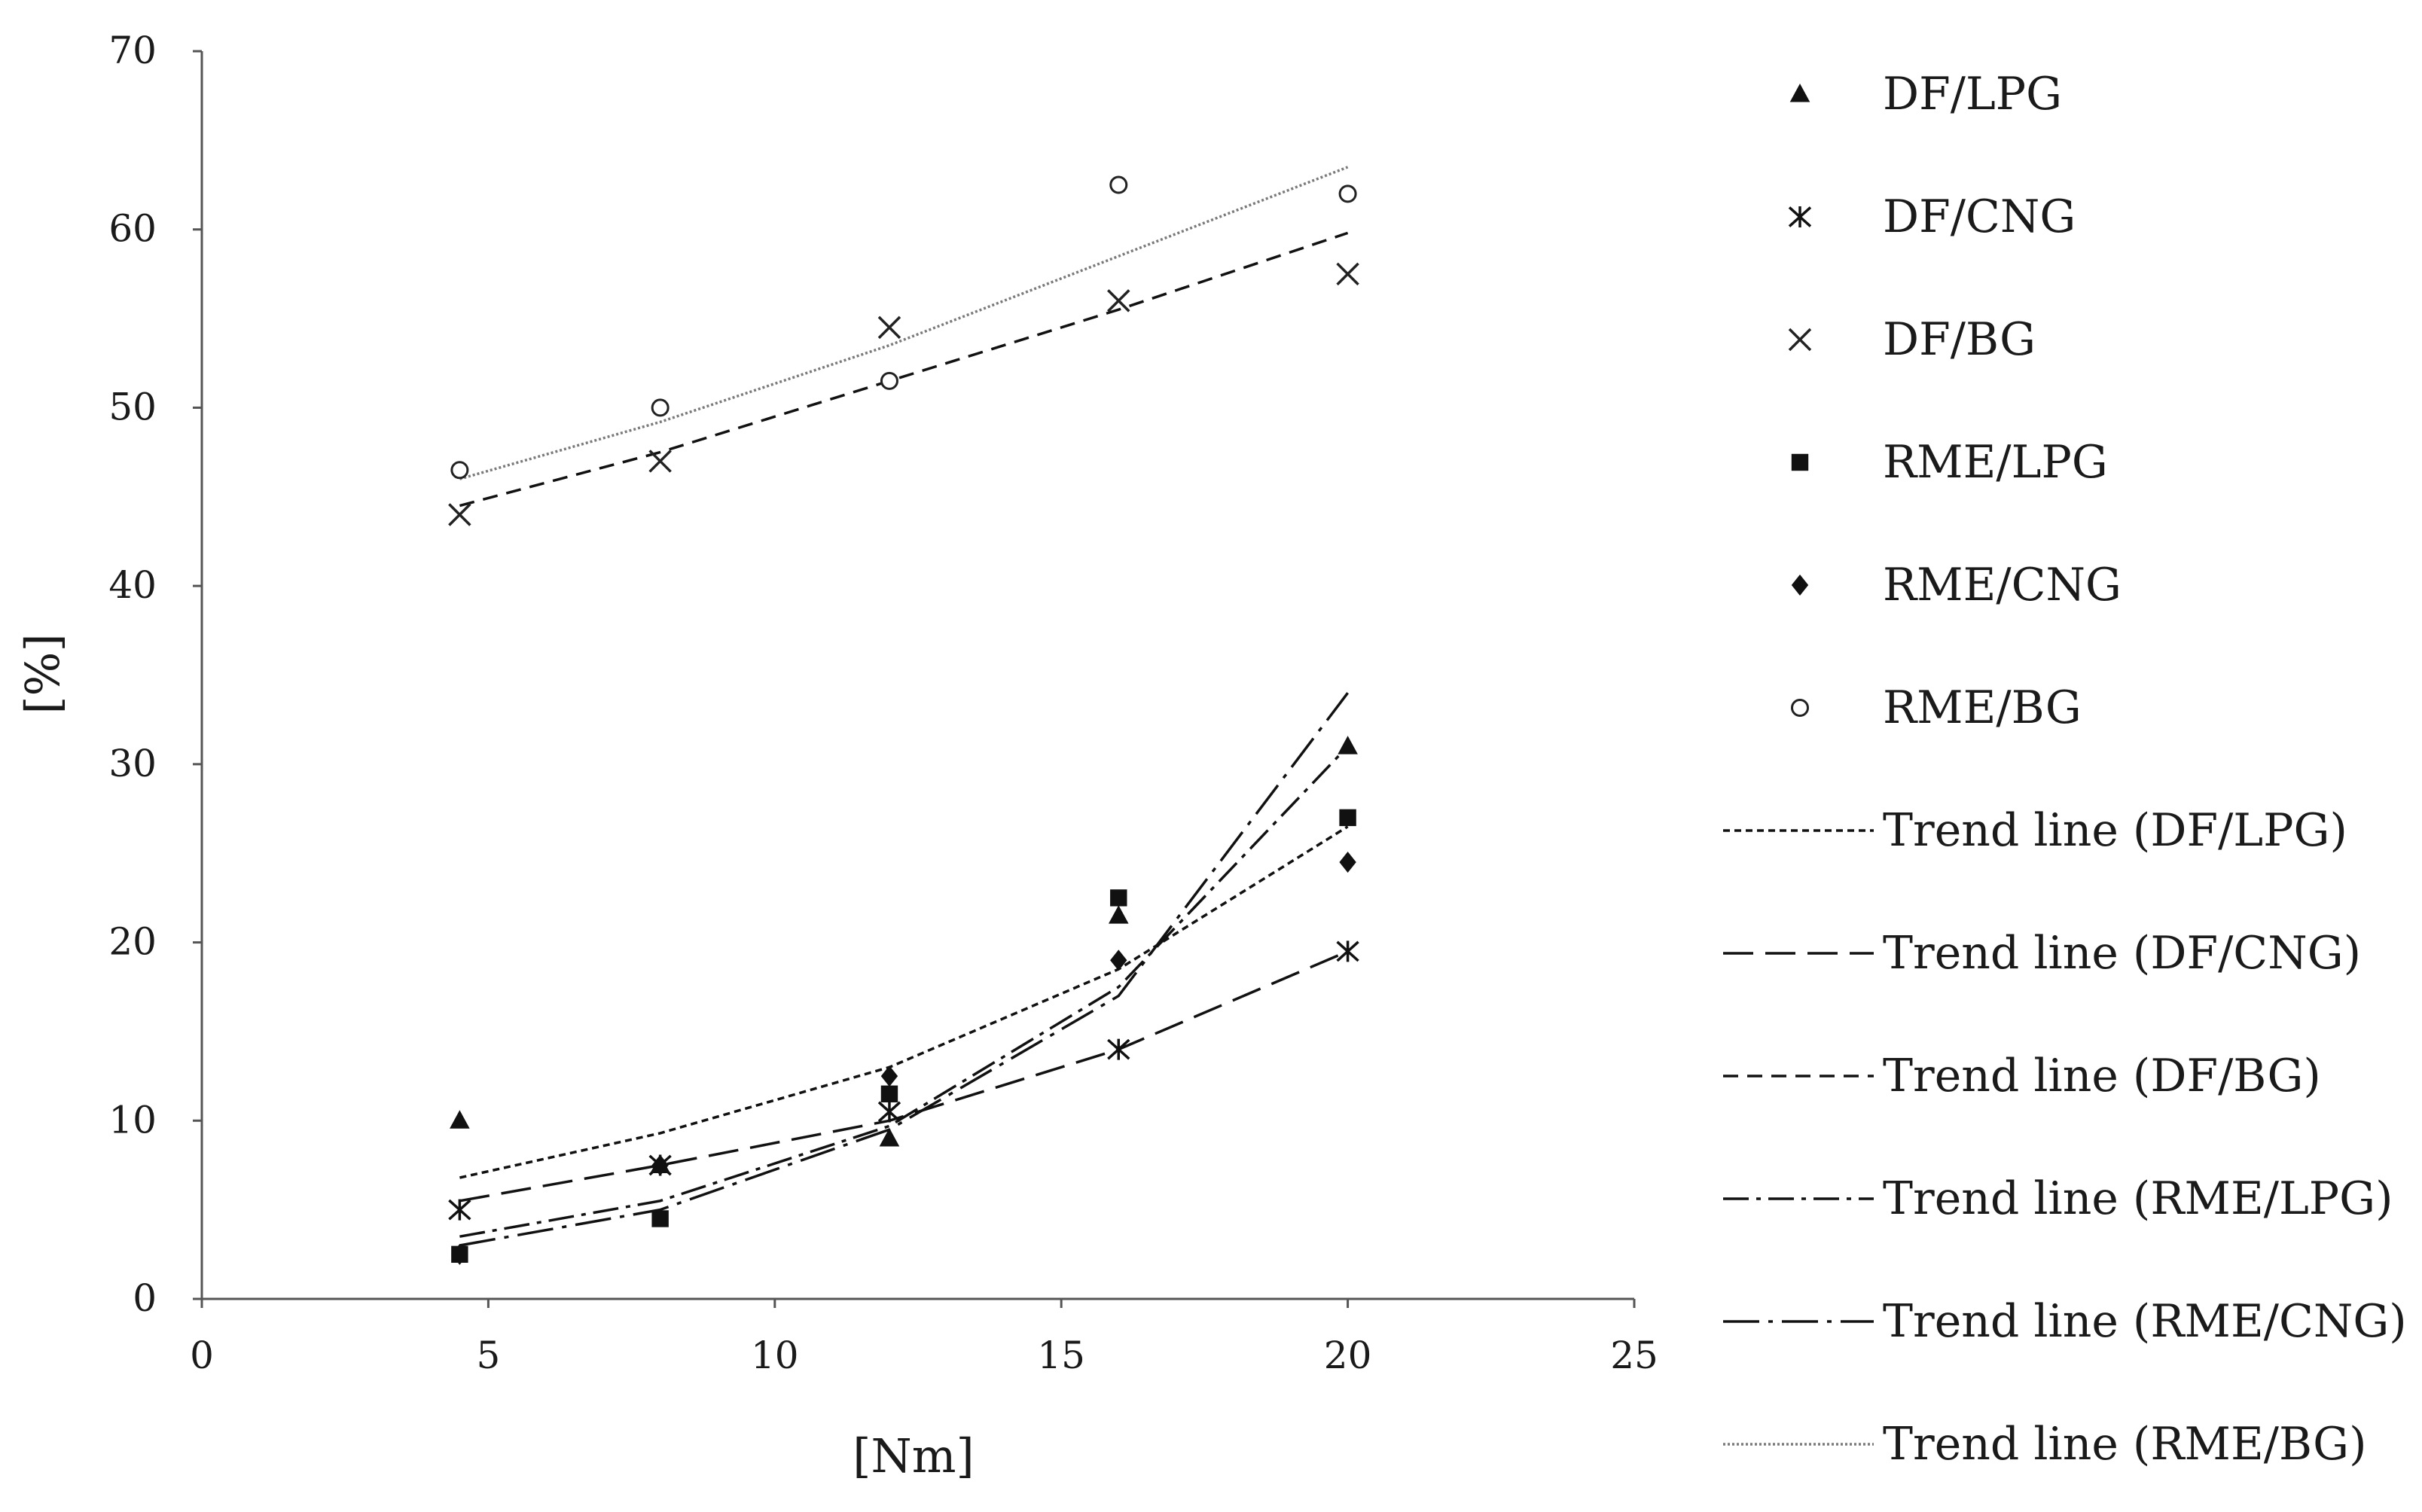 The image size is (2422, 1512). Describe the element at coordinates (43, 673) in the screenshot. I see `y-axis-title: [%]` at that location.